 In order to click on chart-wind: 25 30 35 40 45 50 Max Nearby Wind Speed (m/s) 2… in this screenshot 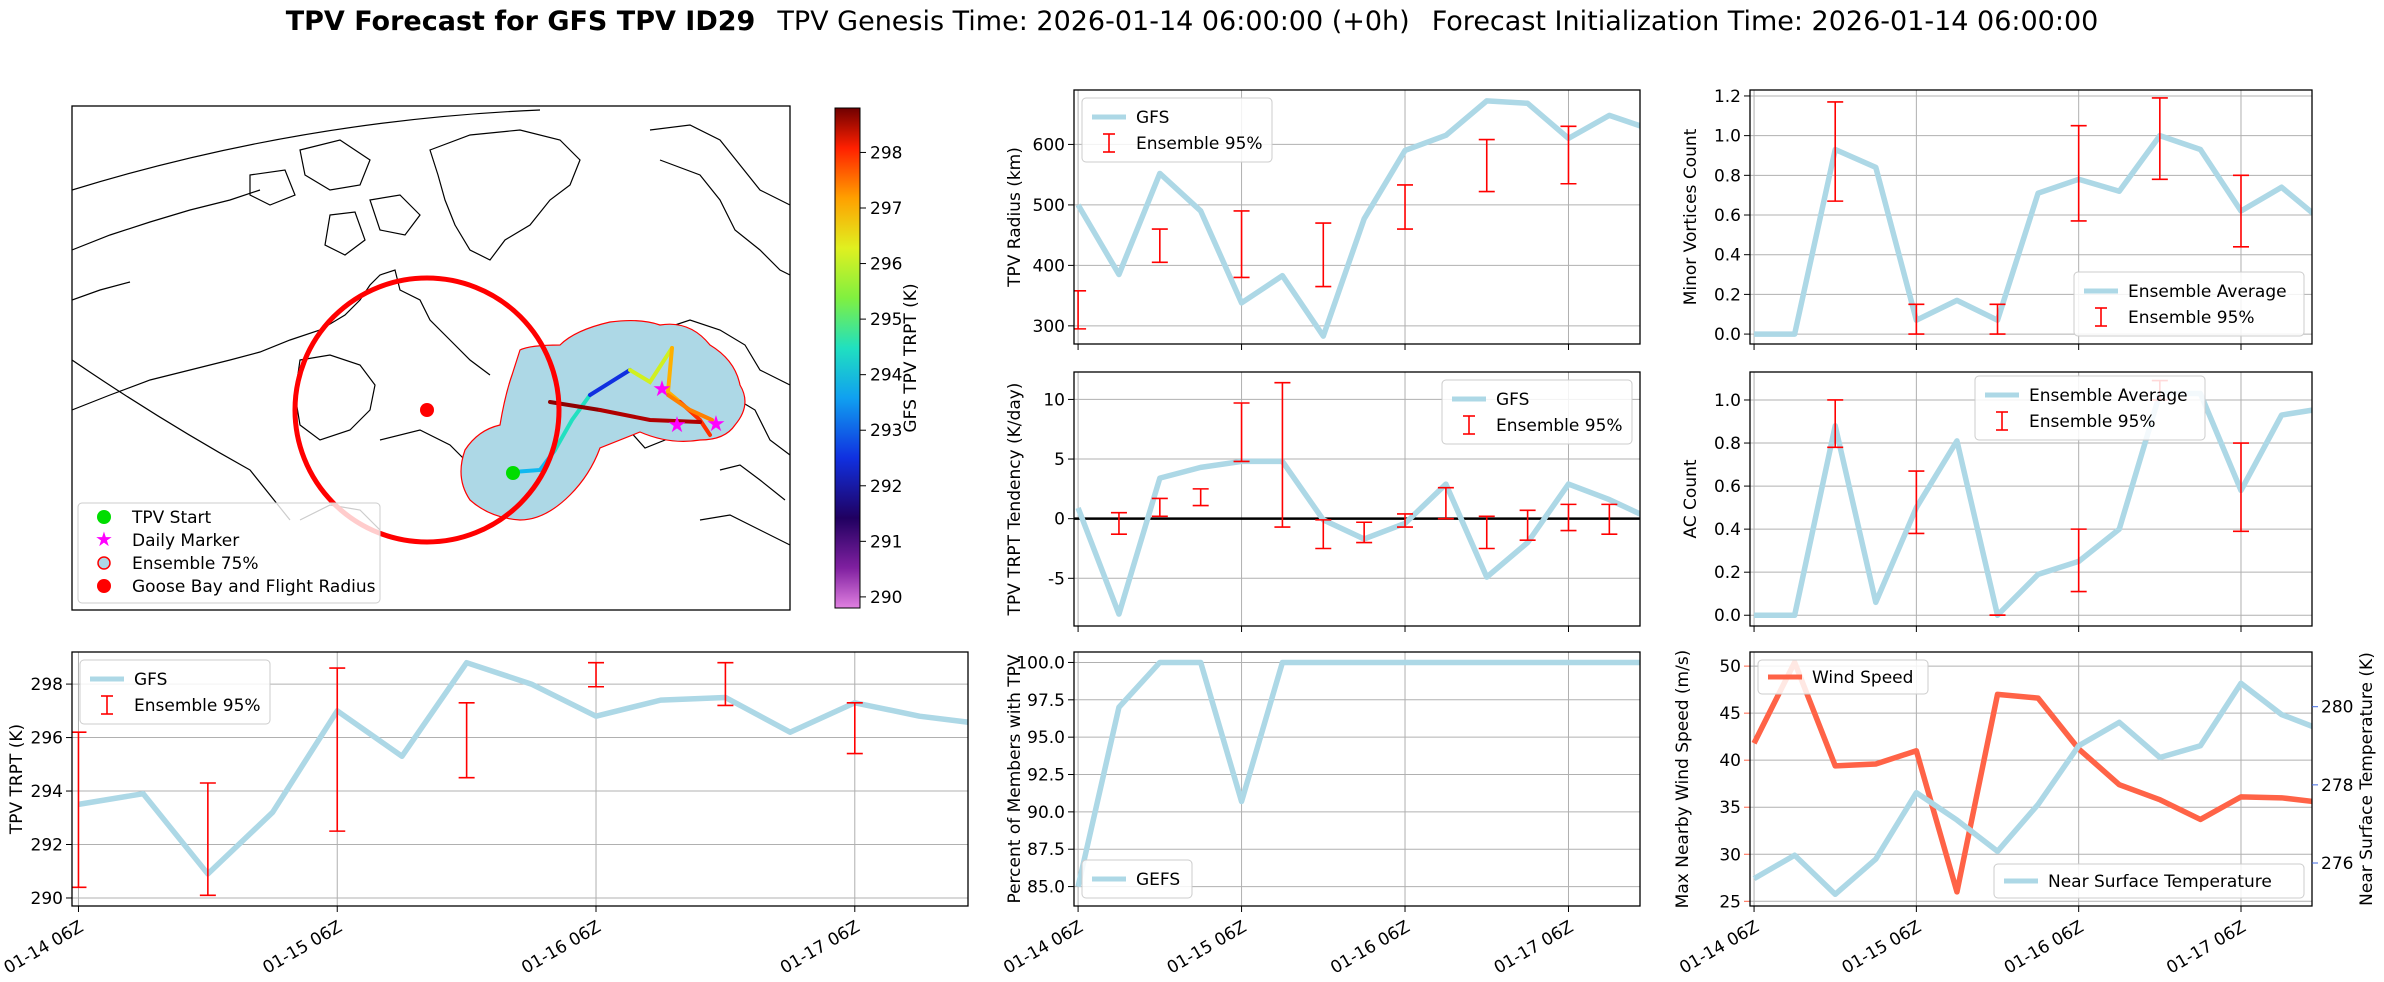, I will do `click(2025, 814)`.